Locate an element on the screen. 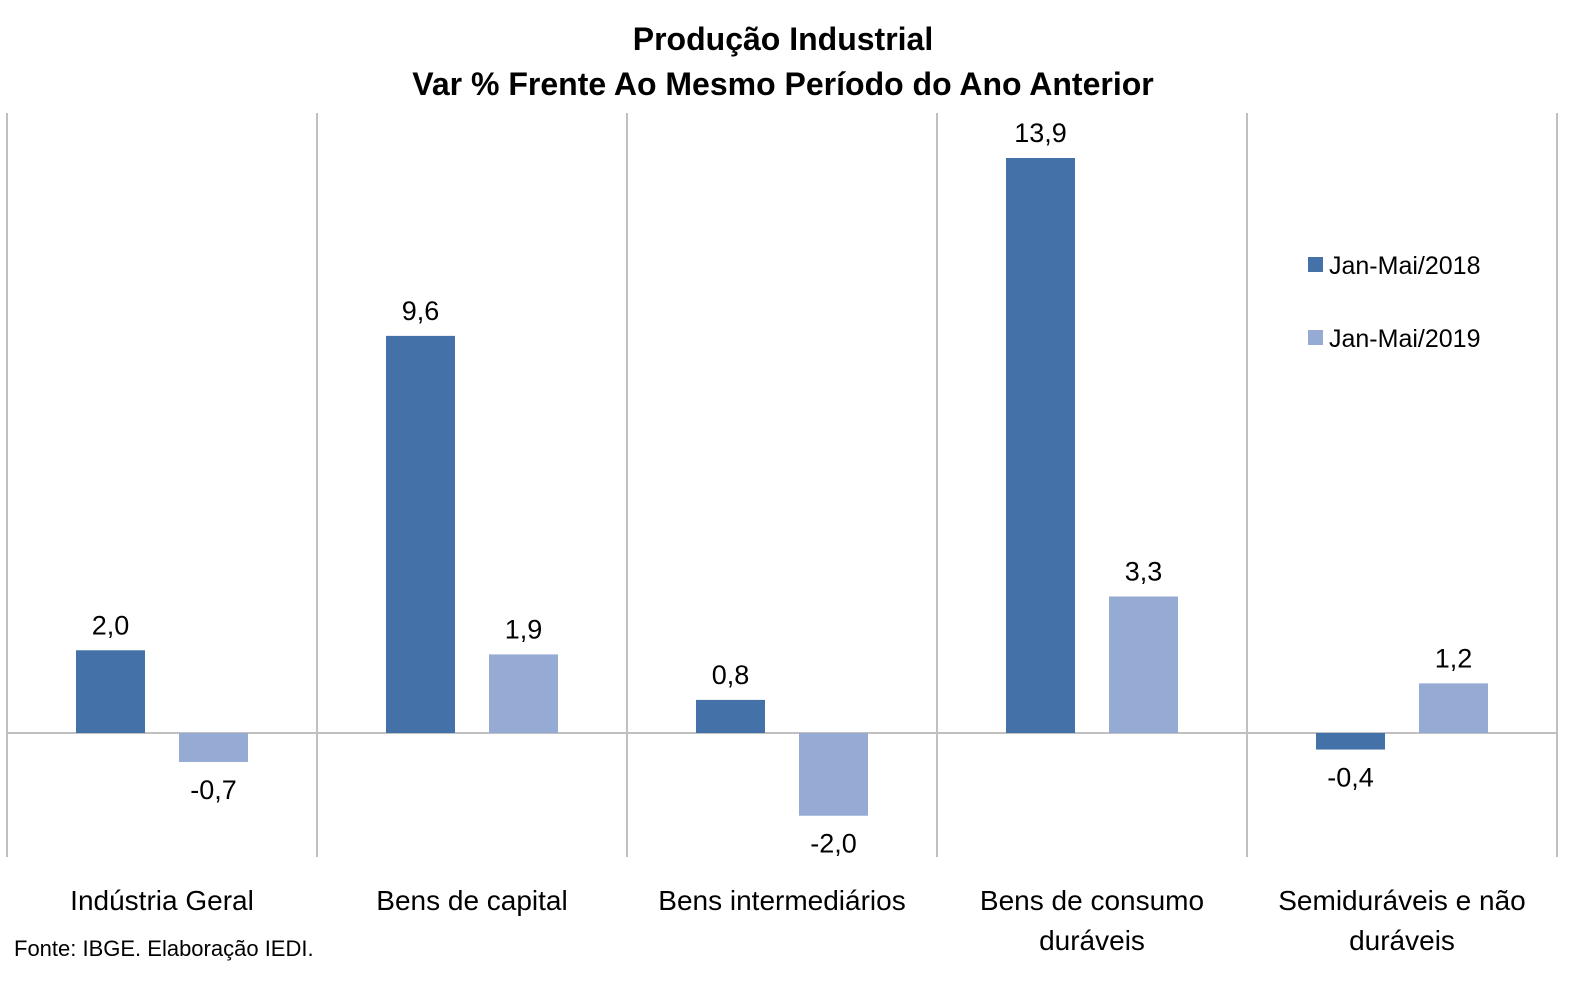  data-label: -0,4 is located at coordinates (1350, 778).